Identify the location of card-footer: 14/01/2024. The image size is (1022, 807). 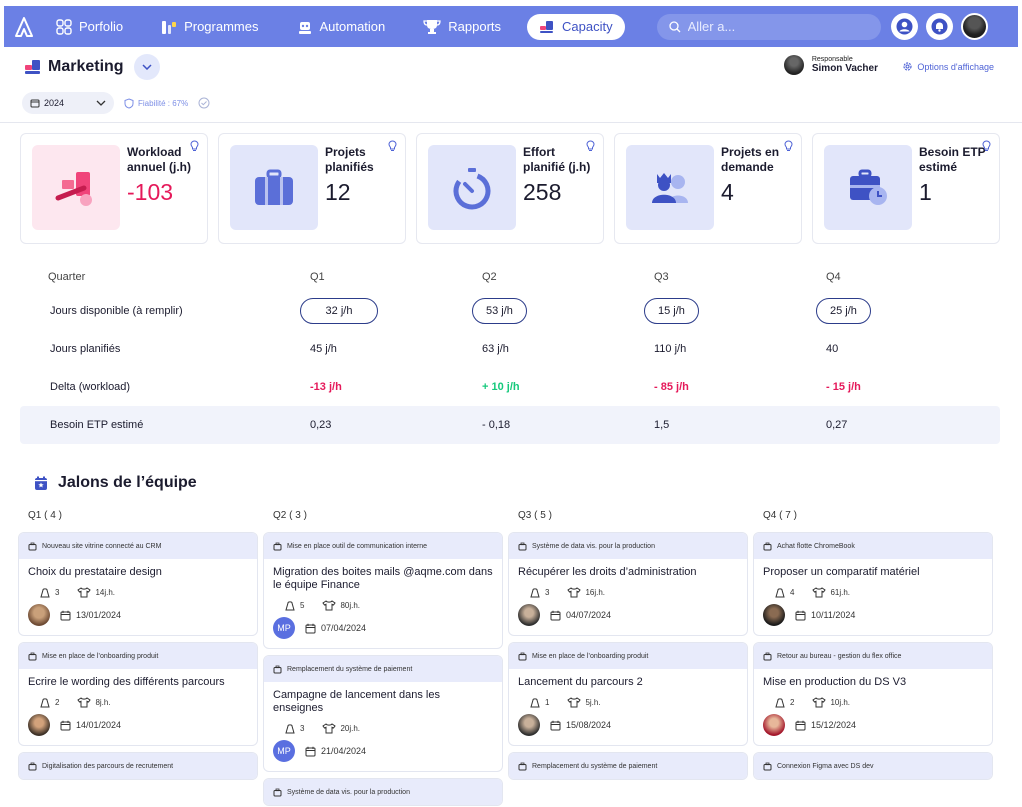
(138, 726).